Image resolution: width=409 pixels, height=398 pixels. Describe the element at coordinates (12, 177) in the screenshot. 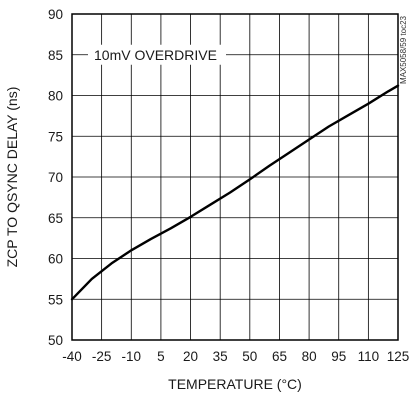

I see `y-axis-title: ZCP TO QSYNC DELAY (ns)` at that location.